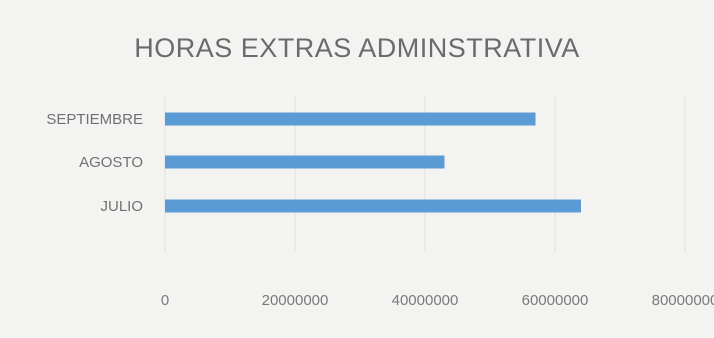 The width and height of the screenshot is (714, 338). Describe the element at coordinates (305, 162) in the screenshot. I see `bar-agosto` at that location.